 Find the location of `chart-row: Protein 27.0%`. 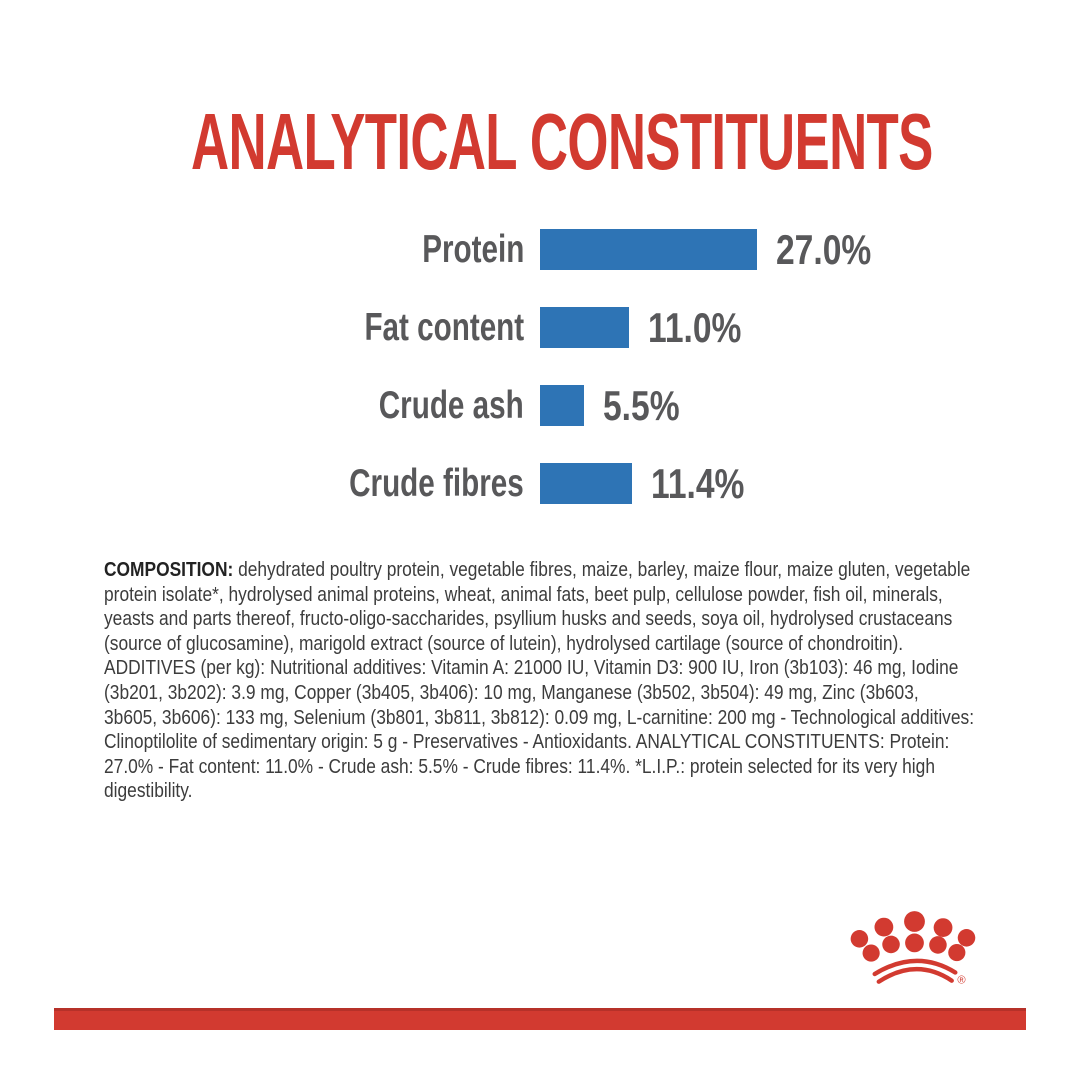

chart-row: Protein 27.0% is located at coordinates (544, 249).